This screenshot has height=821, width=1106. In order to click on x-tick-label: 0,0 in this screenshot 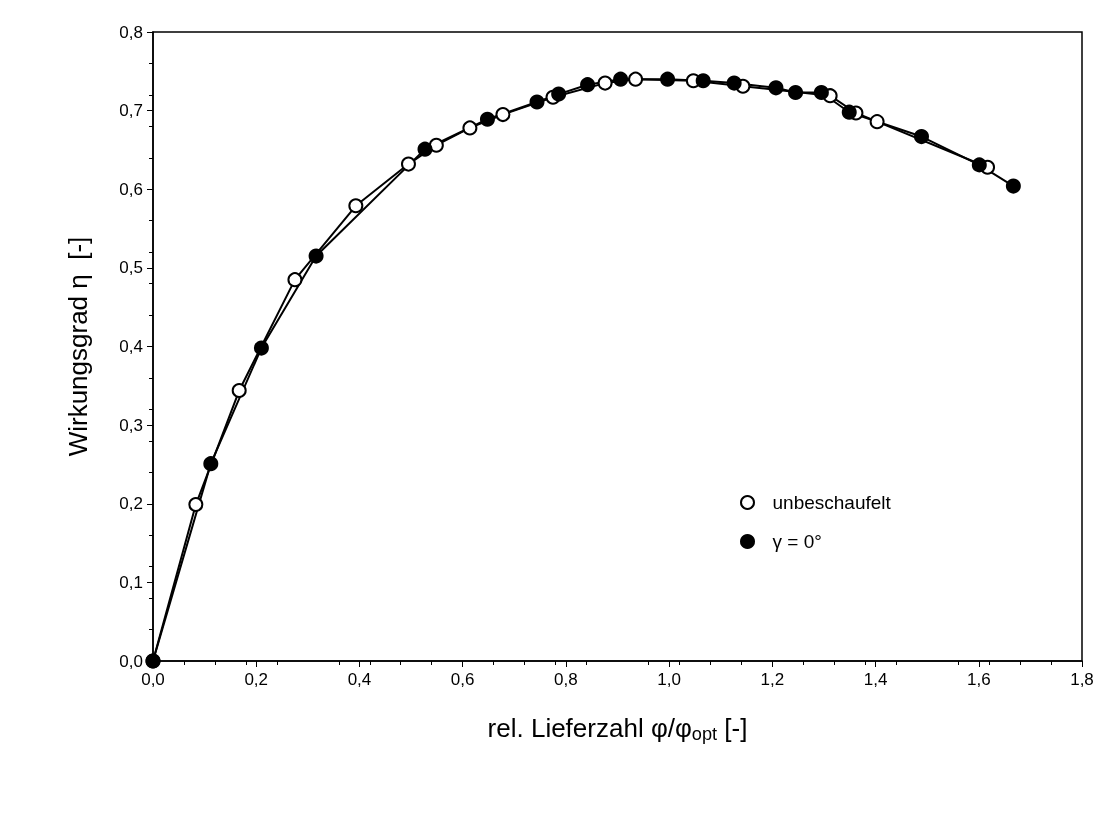, I will do `click(153, 679)`.